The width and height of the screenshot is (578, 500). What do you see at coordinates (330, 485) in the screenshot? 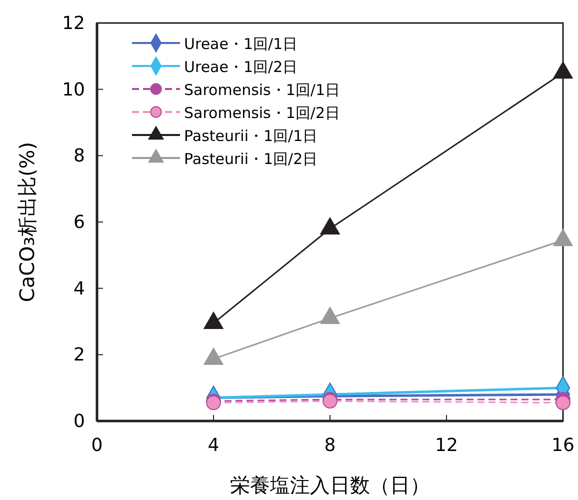
I see `x-axis-title: 栄養塩注入日数（日）` at bounding box center [330, 485].